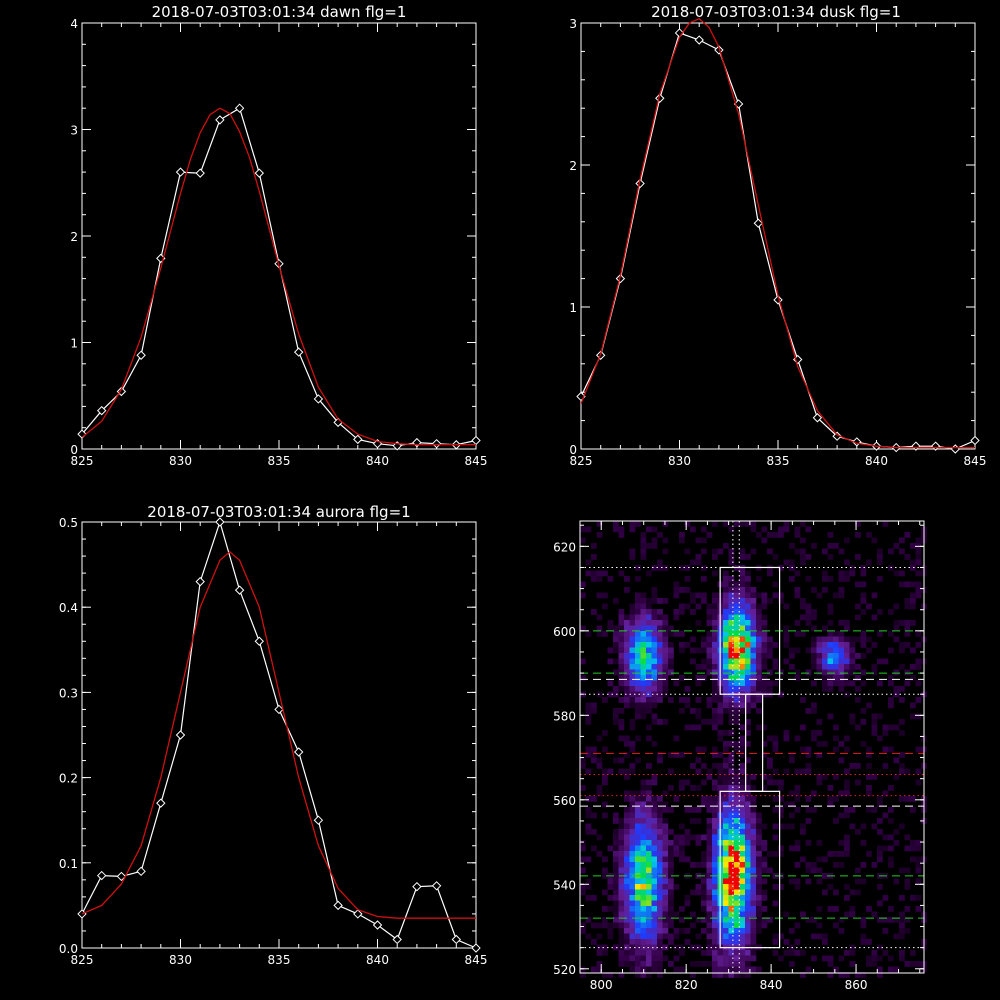 The height and width of the screenshot is (1000, 1000). What do you see at coordinates (776, 12) in the screenshot?
I see `dusk-title: 2018-07-03T03:01:34 dusk flg=1` at bounding box center [776, 12].